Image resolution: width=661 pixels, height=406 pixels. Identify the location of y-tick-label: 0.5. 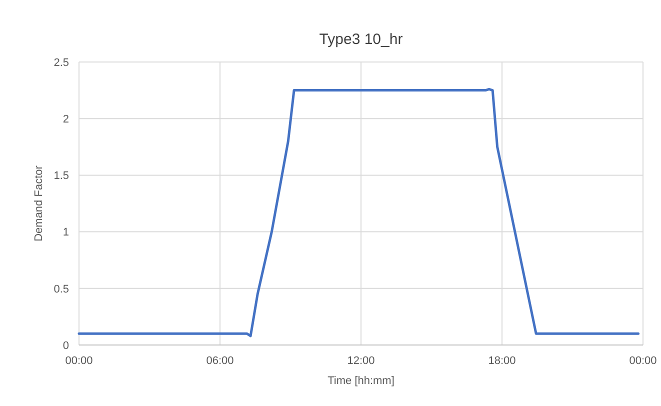
(61, 289).